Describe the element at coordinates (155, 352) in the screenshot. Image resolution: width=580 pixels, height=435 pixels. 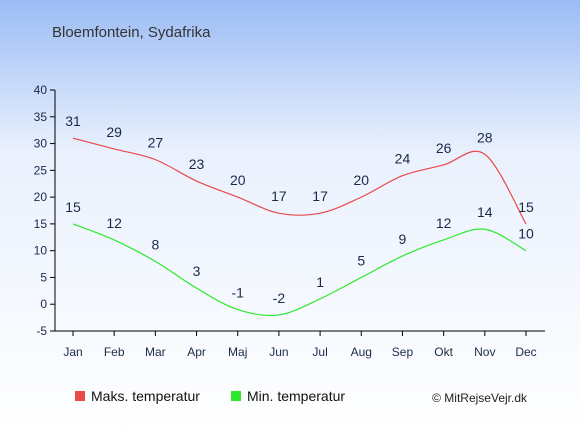
I see `x-tick-label: Mar` at that location.